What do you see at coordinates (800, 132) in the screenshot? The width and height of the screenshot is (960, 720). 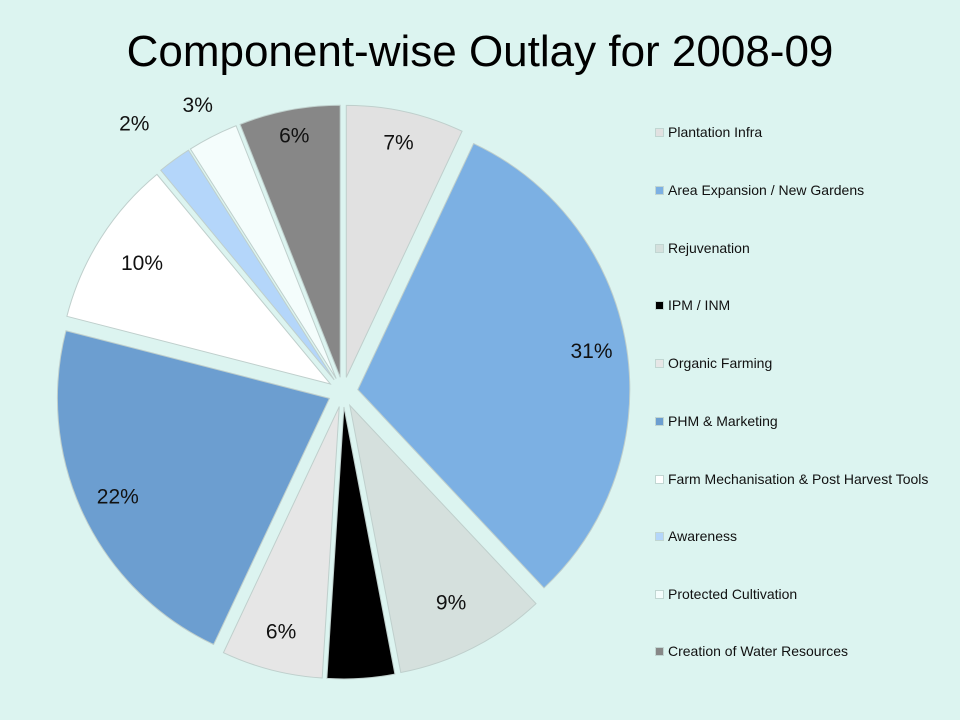 I see `legend-item: Plantation Infra` at bounding box center [800, 132].